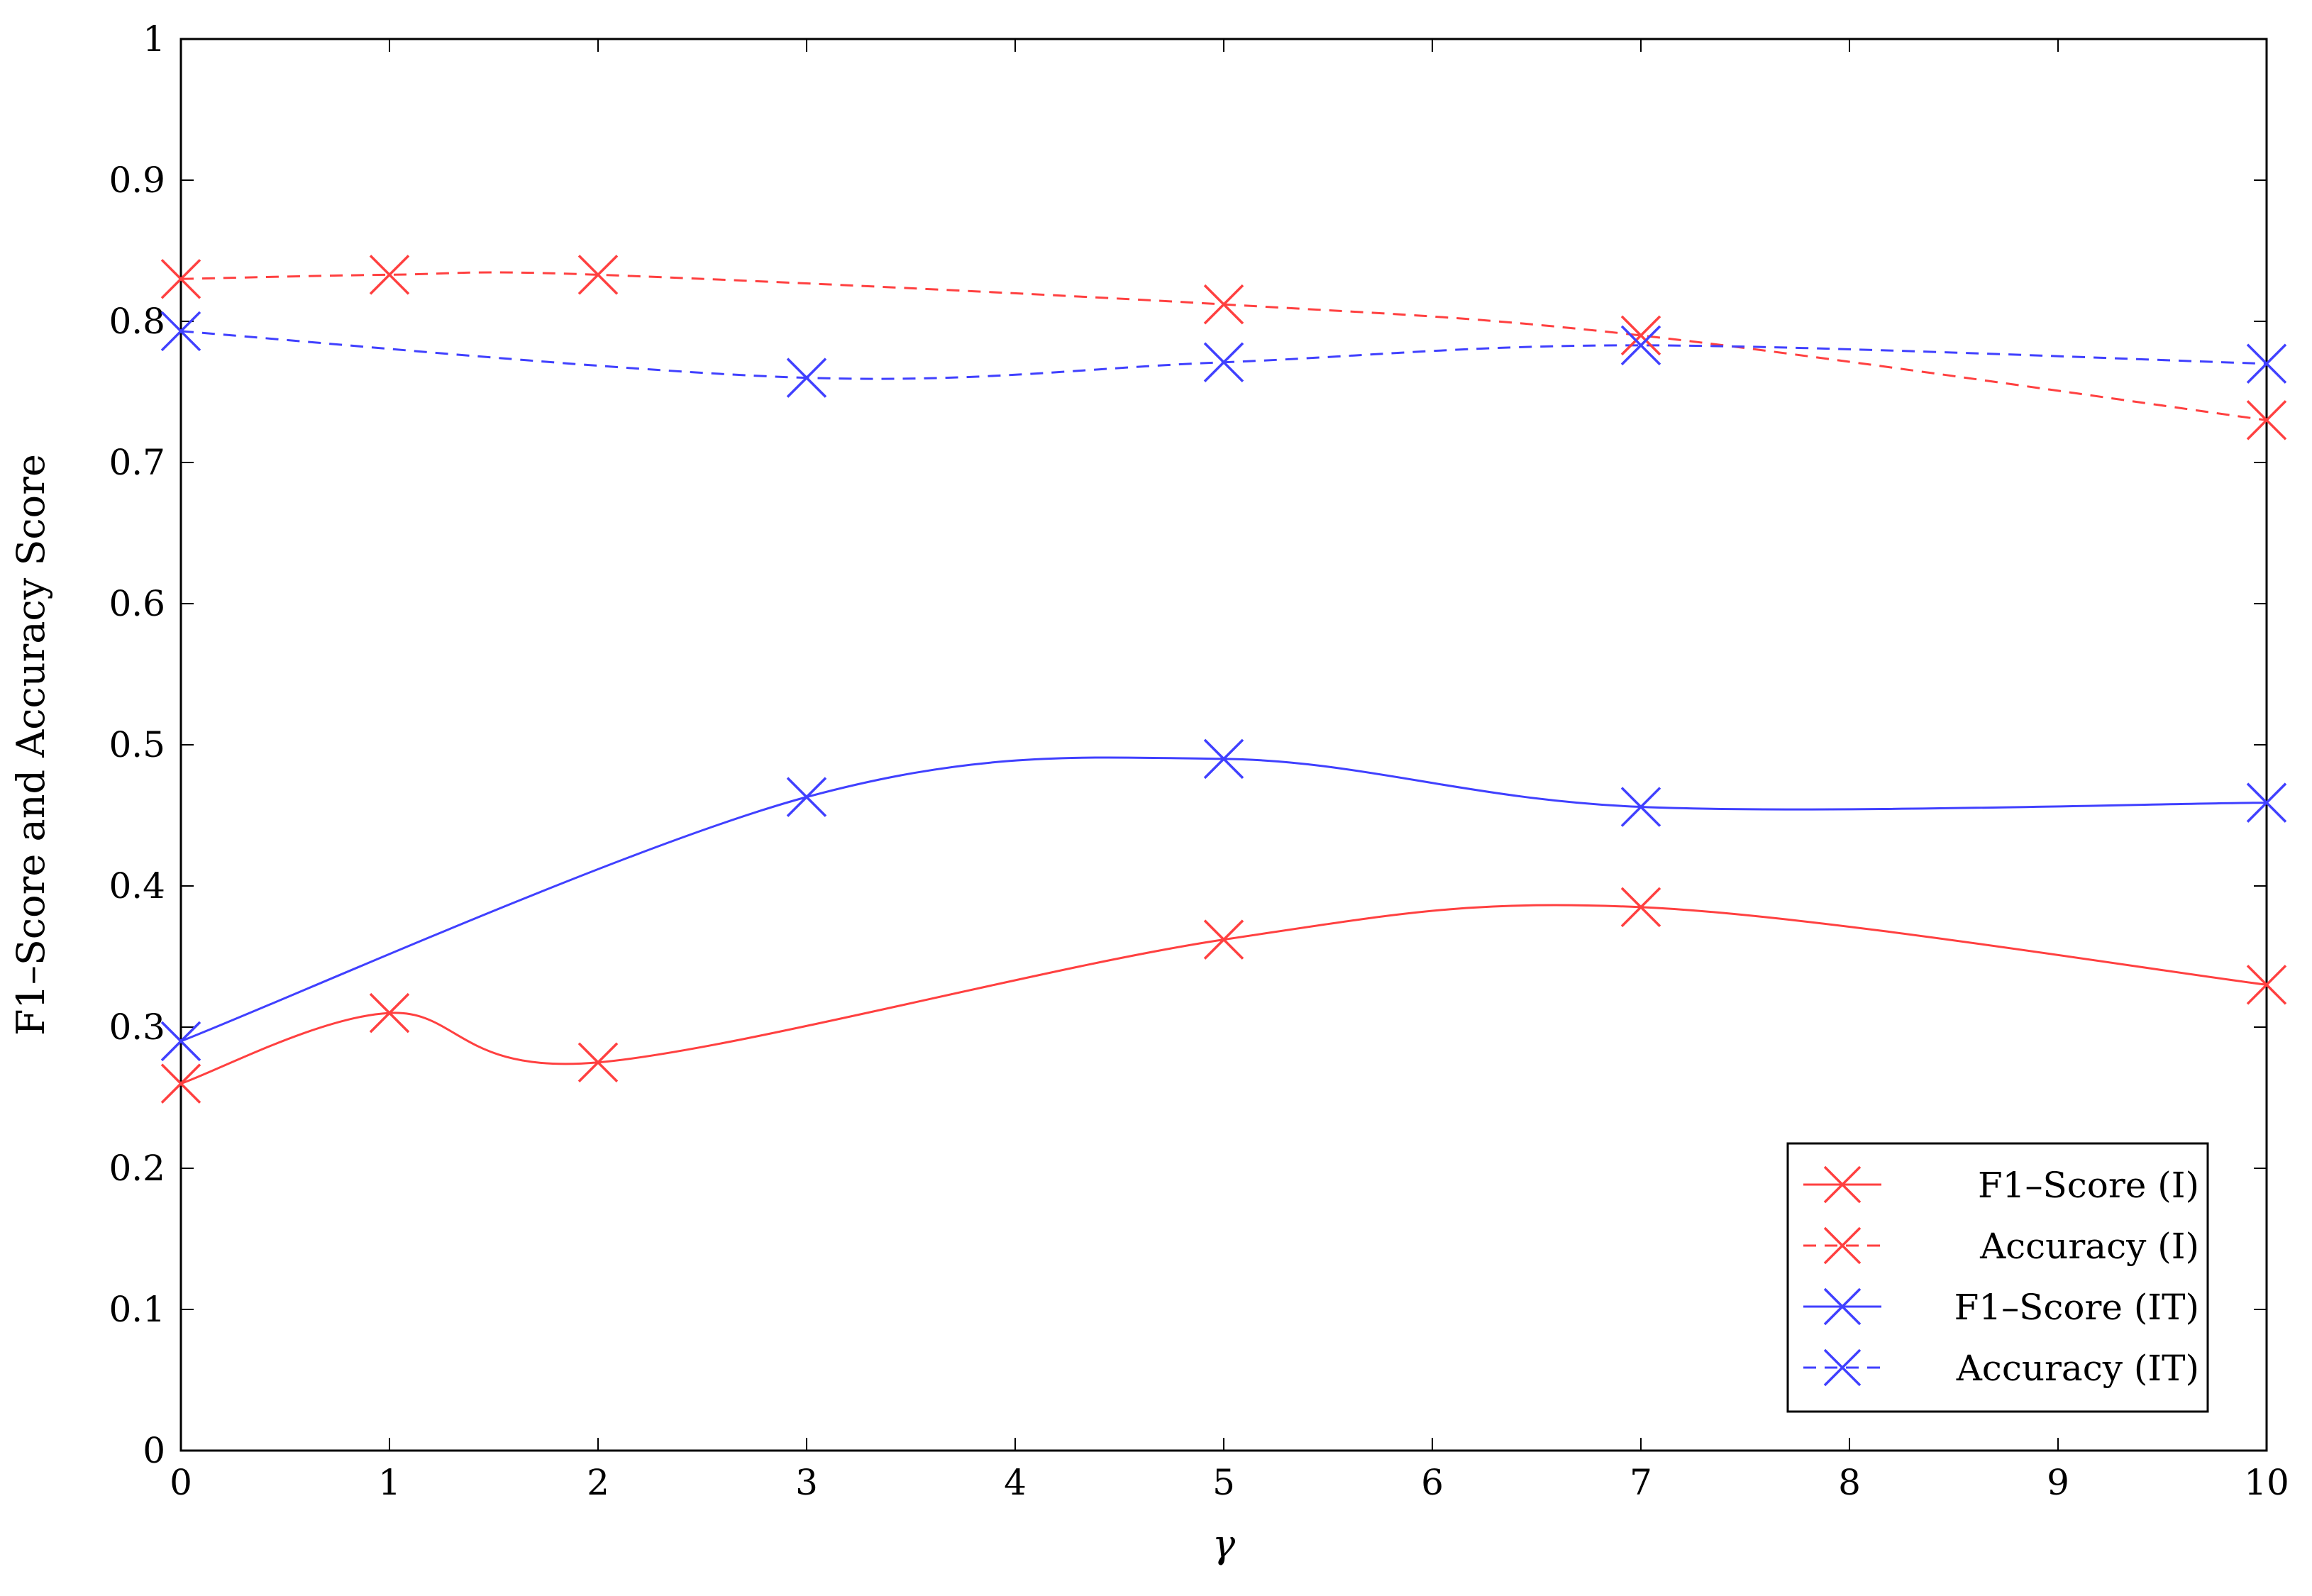 The height and width of the screenshot is (1596, 2312). What do you see at coordinates (181, 1483) in the screenshot?
I see `x-tick-label: 0` at bounding box center [181, 1483].